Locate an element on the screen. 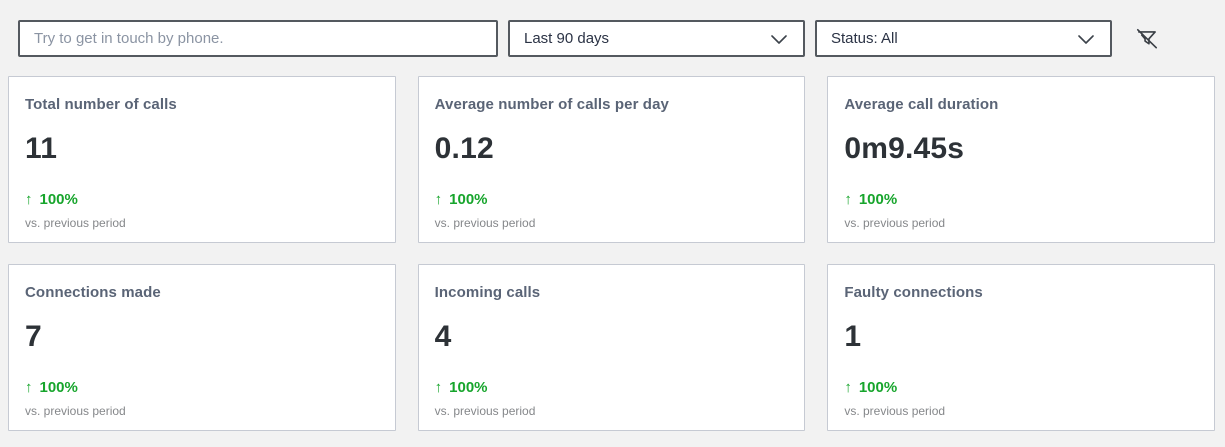 The height and width of the screenshot is (447, 1225). filter-toolbar: Last 90 days Status: All is located at coordinates (612, 28).